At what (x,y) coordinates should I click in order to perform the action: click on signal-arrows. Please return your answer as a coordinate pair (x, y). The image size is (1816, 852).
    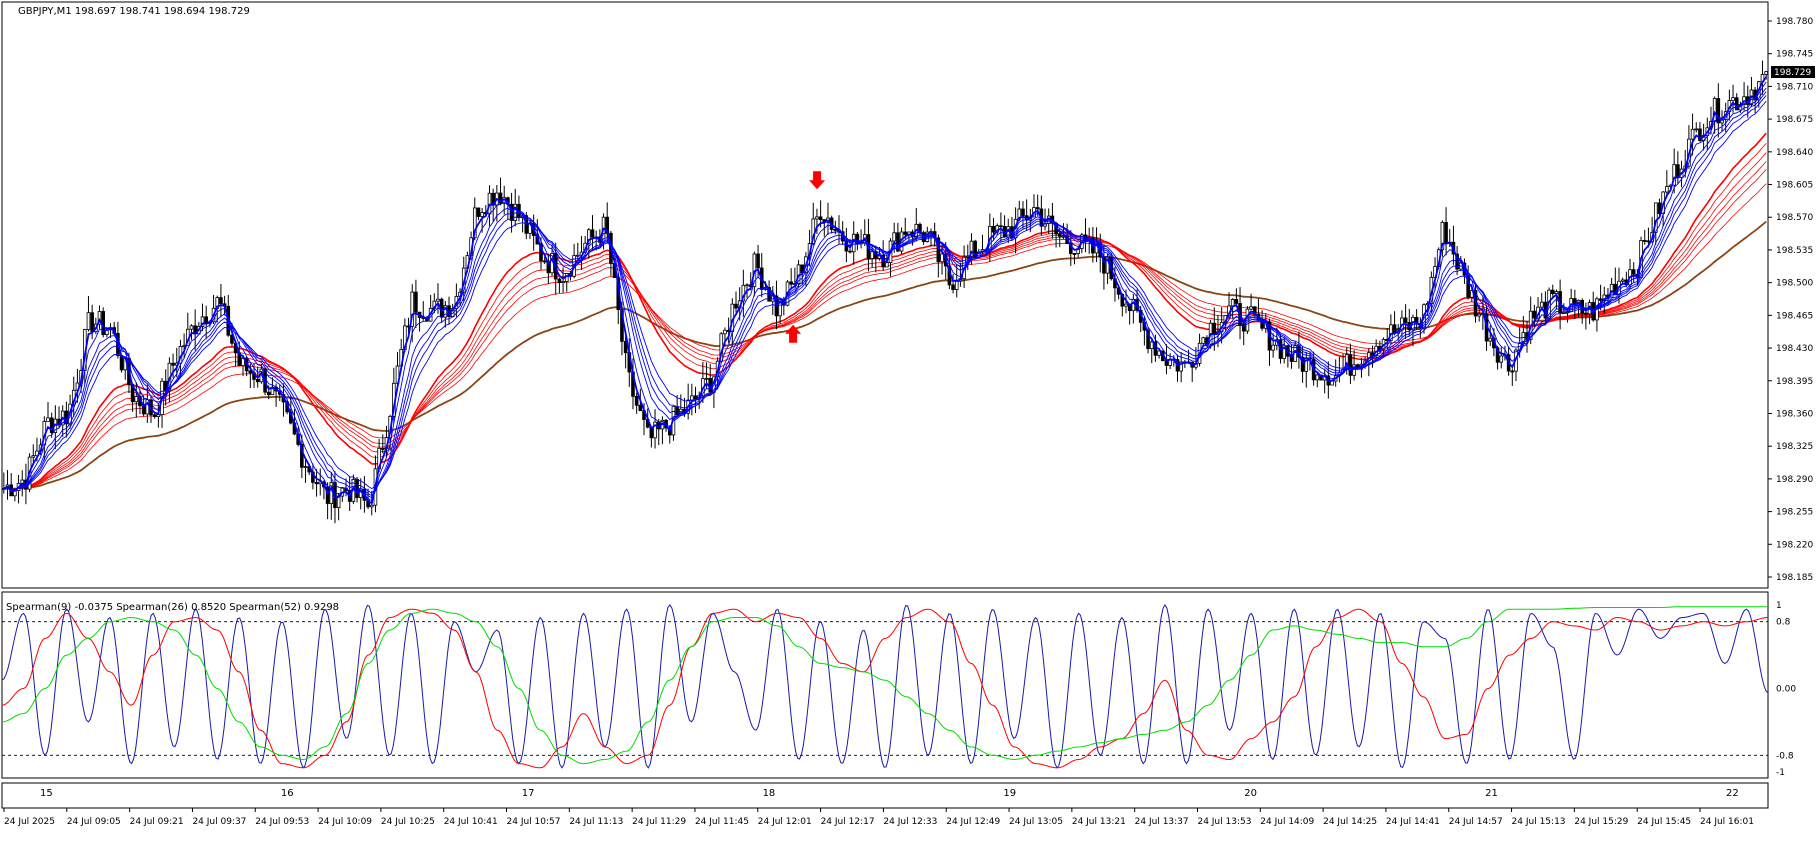
    Looking at the image, I should click on (805, 257).